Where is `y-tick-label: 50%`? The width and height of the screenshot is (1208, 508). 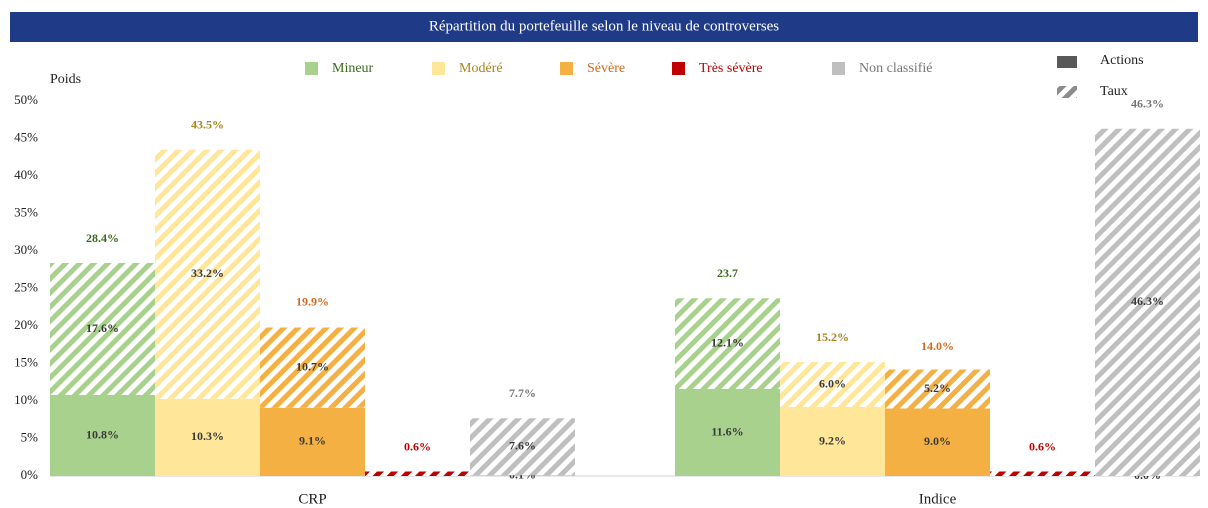
y-tick-label: 50% is located at coordinates (26, 99).